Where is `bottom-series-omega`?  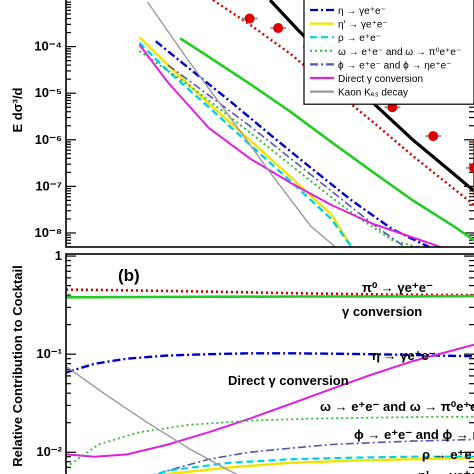
bottom-series-omega is located at coordinates (270, 442).